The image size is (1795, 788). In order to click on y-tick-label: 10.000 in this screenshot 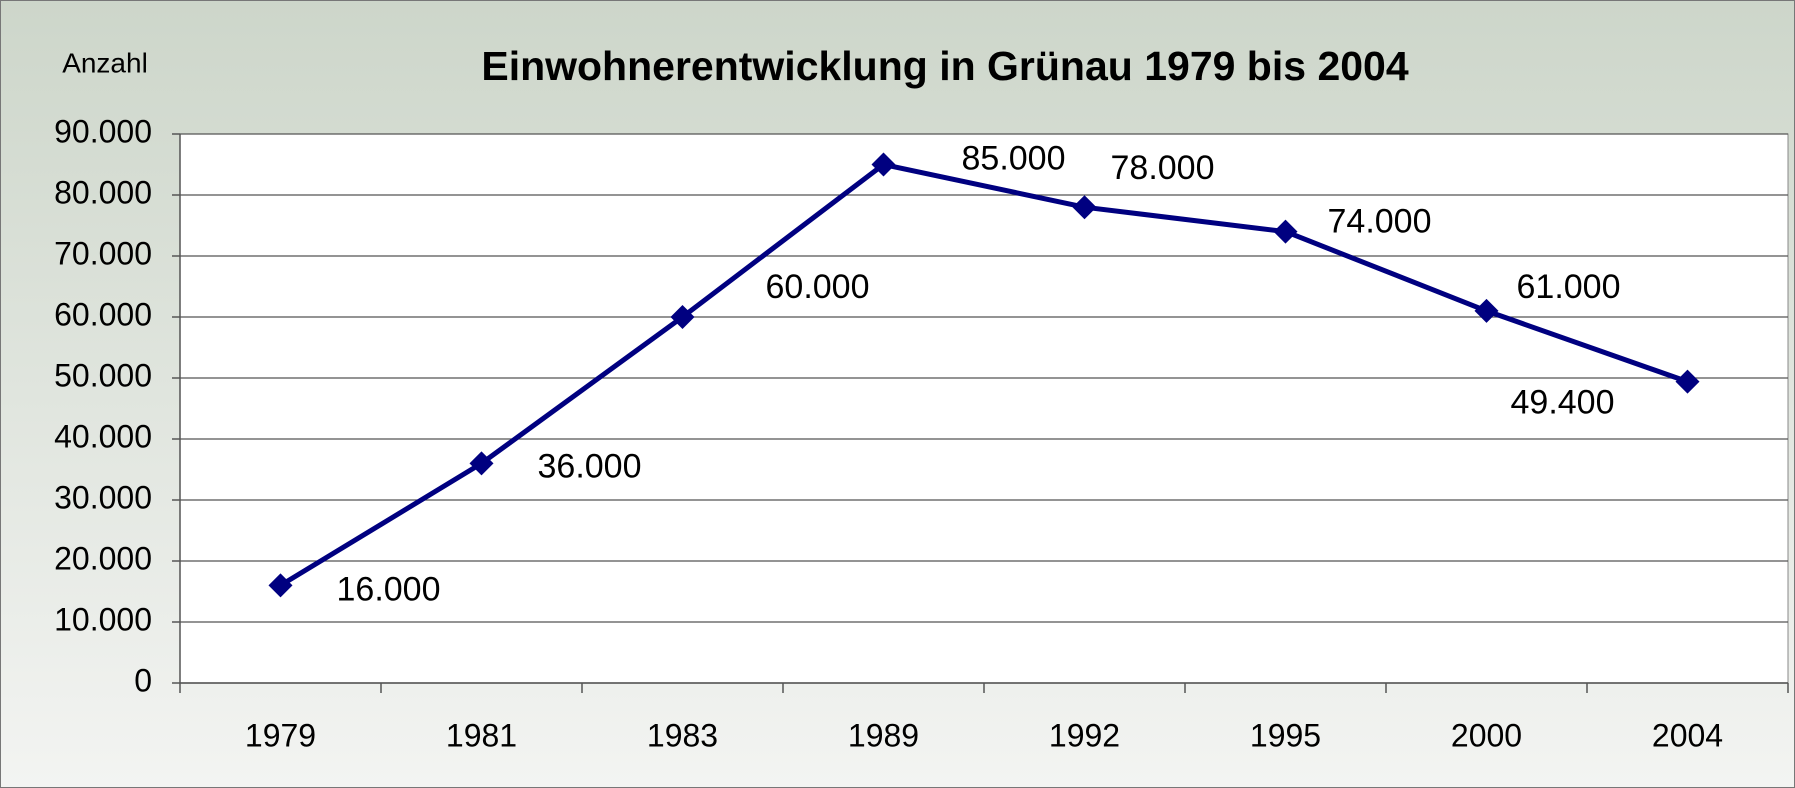, I will do `click(103, 619)`.